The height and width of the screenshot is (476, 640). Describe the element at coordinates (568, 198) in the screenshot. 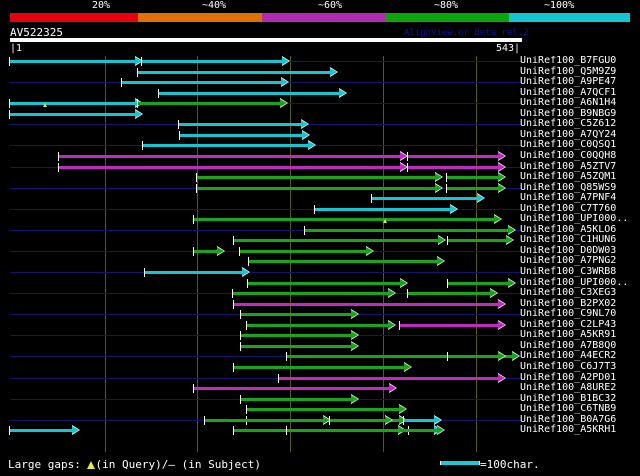

I see `hit-label: UniRef100_A7PNF4` at that location.